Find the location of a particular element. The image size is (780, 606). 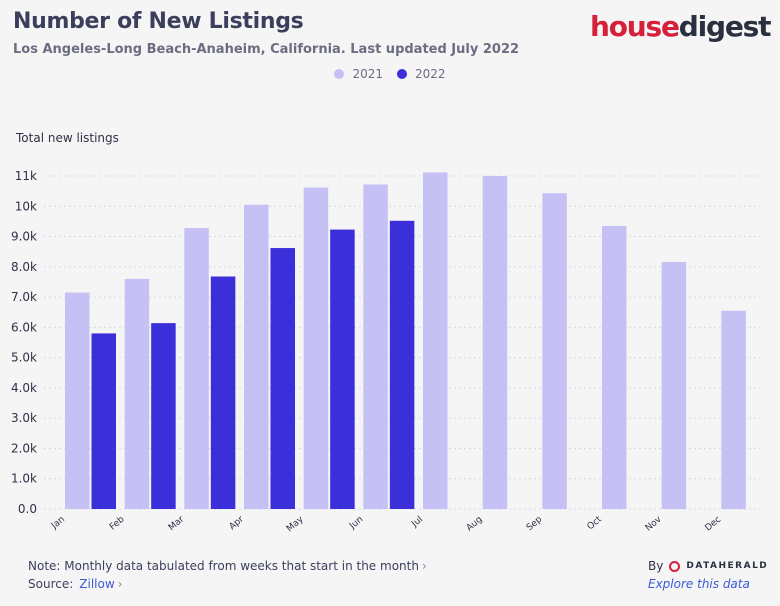

bar-2021-nov is located at coordinates (674, 385).